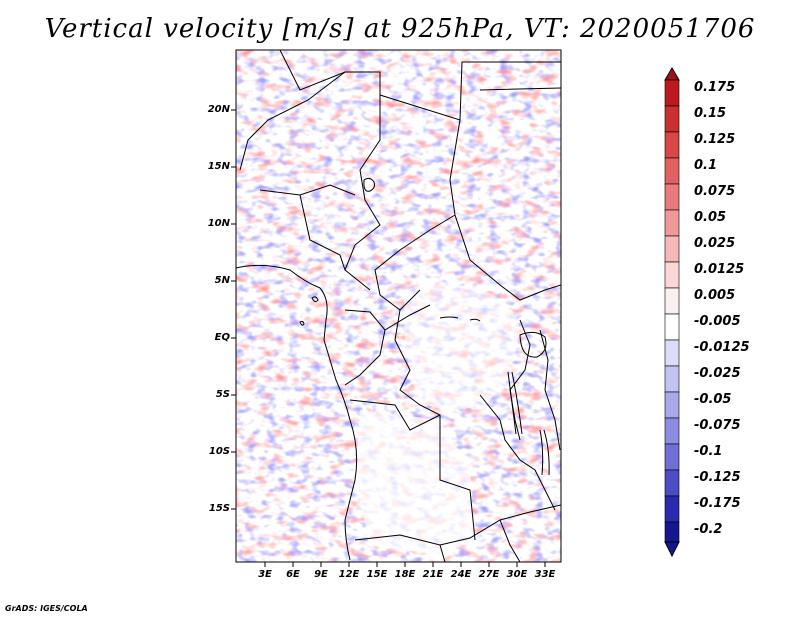 The height and width of the screenshot is (618, 800). What do you see at coordinates (219, 508) in the screenshot?
I see `lat-label: 15S` at bounding box center [219, 508].